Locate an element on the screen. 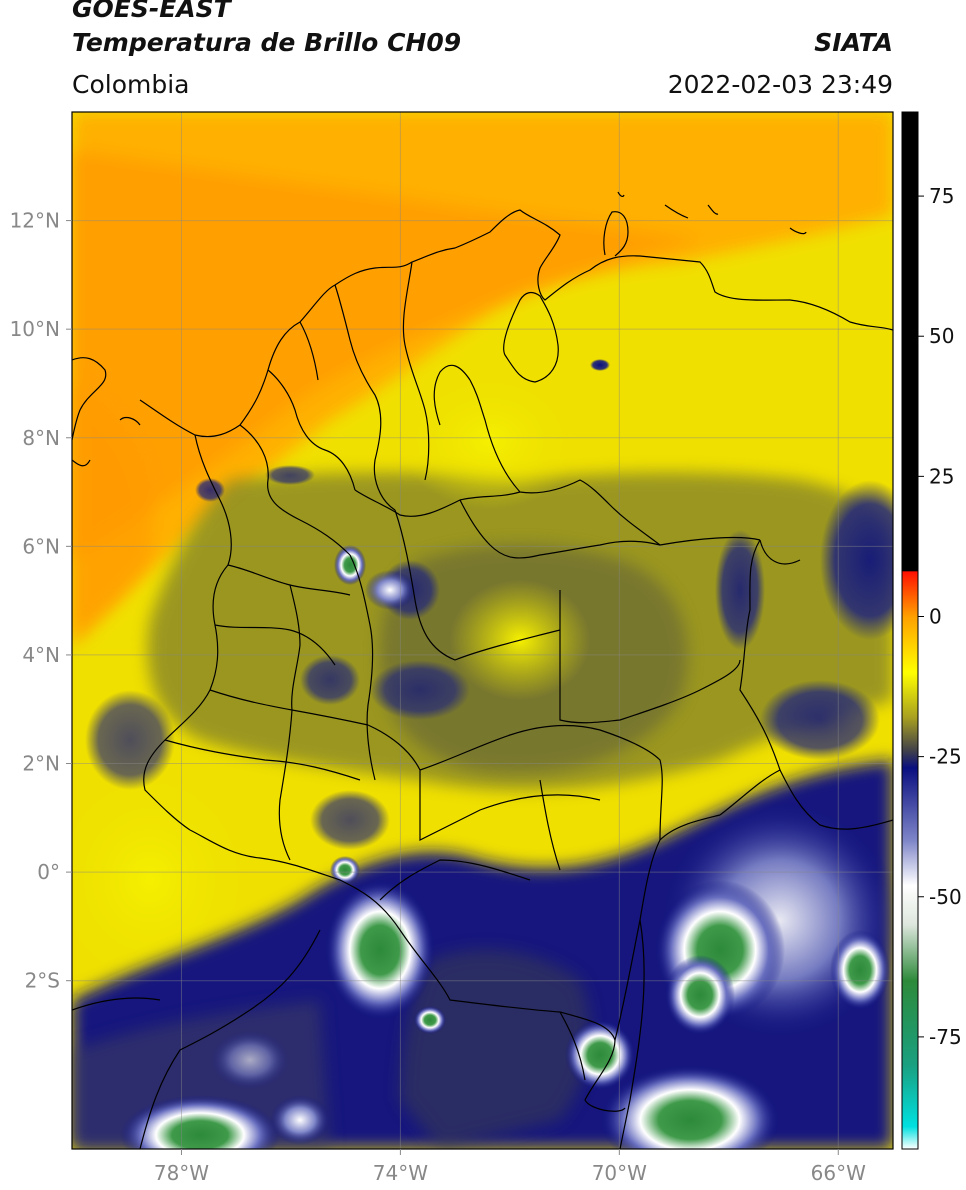  satellite-title: GOES-EAST is located at coordinates (151, 11).